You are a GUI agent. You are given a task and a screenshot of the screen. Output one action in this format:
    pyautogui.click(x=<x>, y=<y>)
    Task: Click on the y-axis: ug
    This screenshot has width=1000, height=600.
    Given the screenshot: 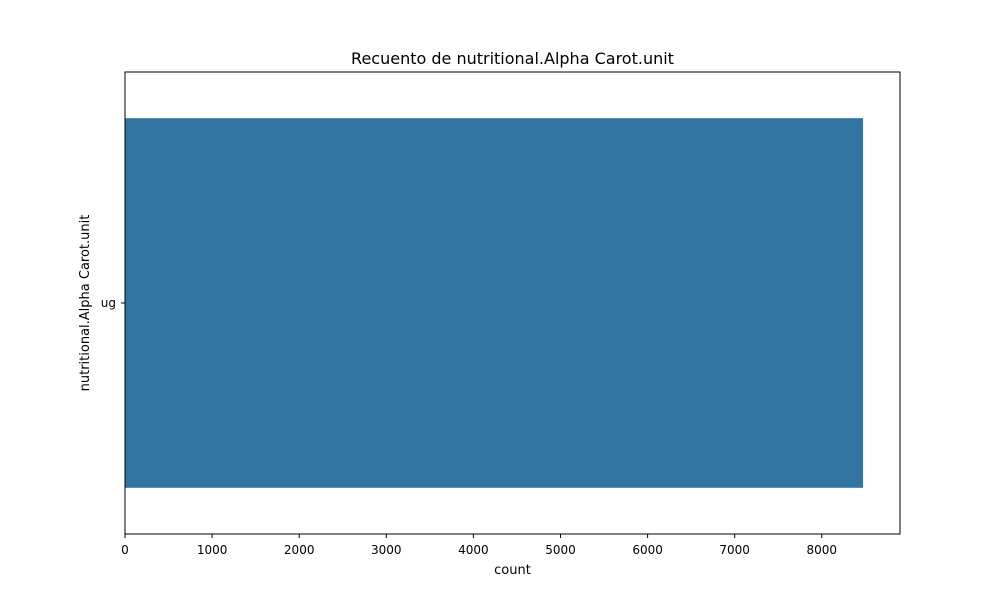 What is the action you would take?
    pyautogui.click(x=113, y=303)
    